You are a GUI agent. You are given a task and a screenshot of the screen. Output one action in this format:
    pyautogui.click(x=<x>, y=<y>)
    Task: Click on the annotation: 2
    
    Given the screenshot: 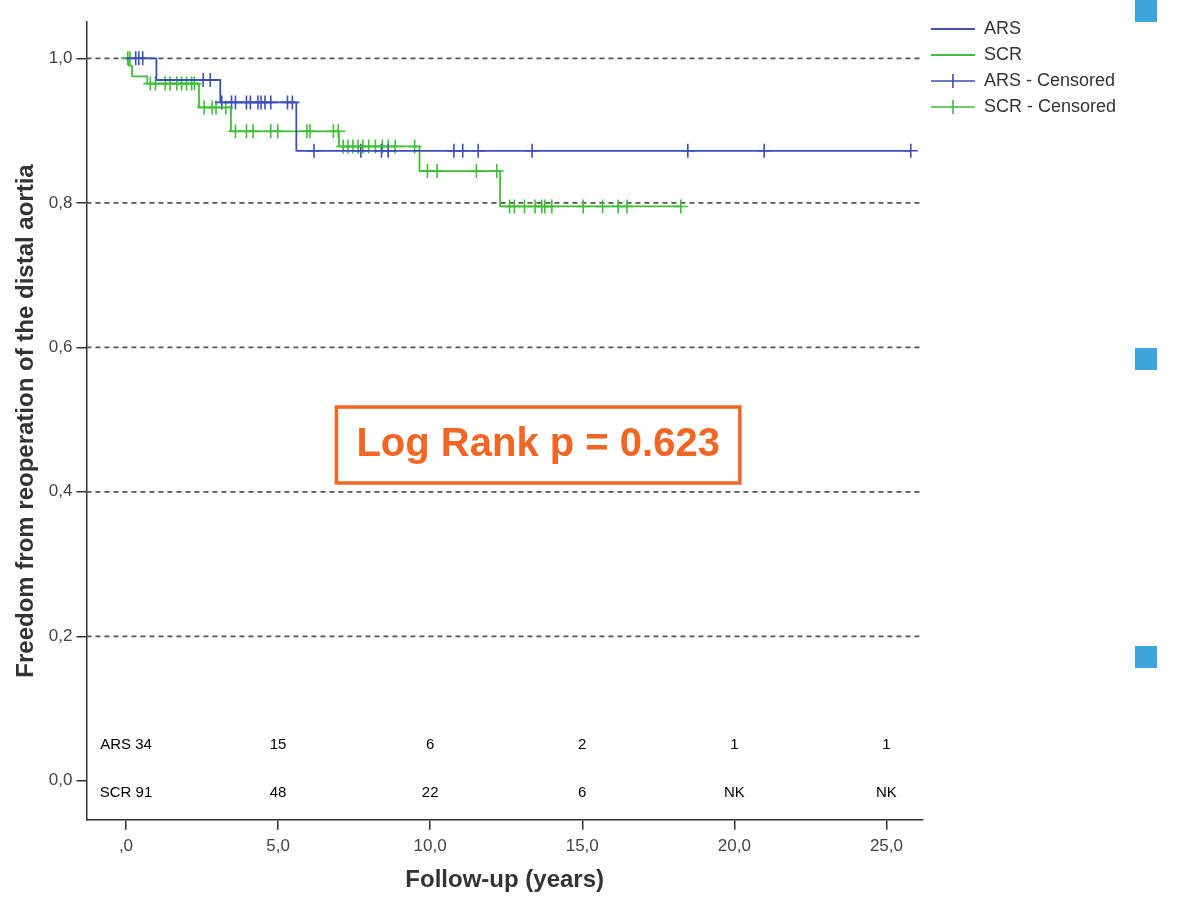 What is the action you would take?
    pyautogui.click(x=582, y=743)
    